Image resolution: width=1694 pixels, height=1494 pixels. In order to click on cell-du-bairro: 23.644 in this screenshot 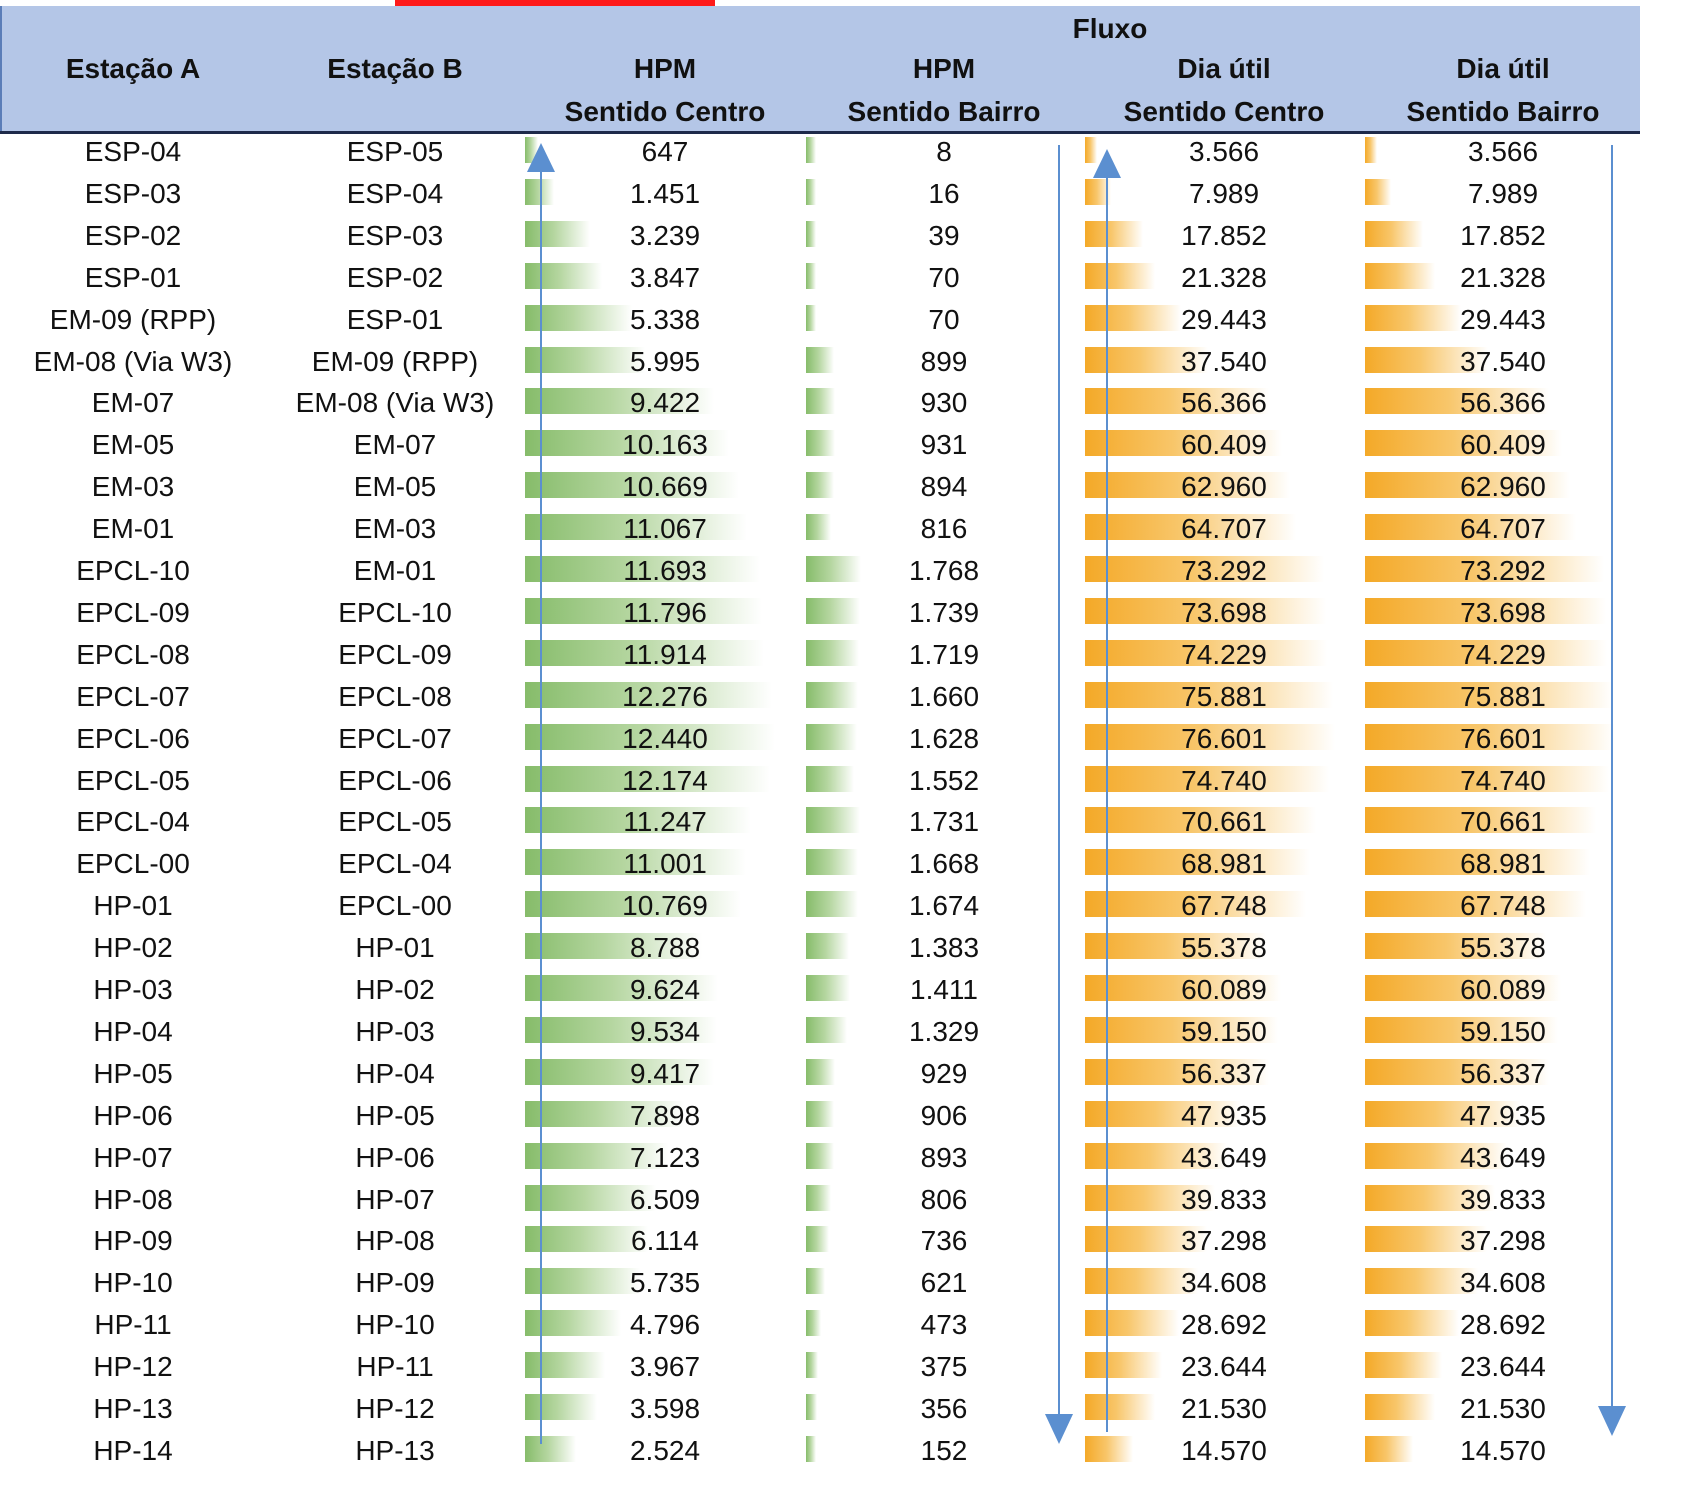, I will do `click(1503, 1367)`.